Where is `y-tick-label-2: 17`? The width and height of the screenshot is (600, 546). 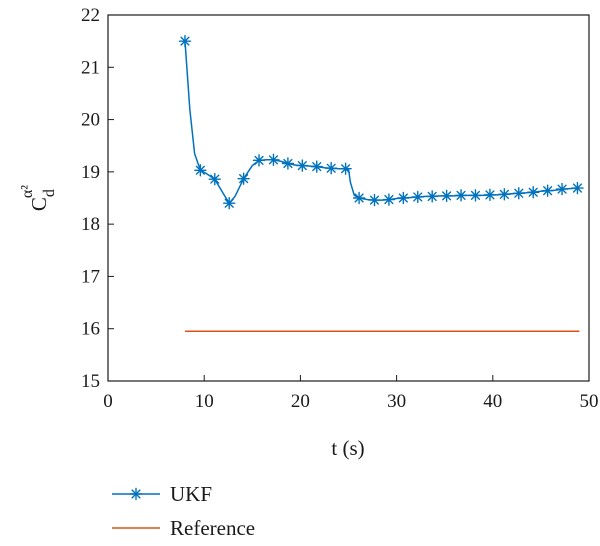 y-tick-label-2: 17 is located at coordinates (90, 276).